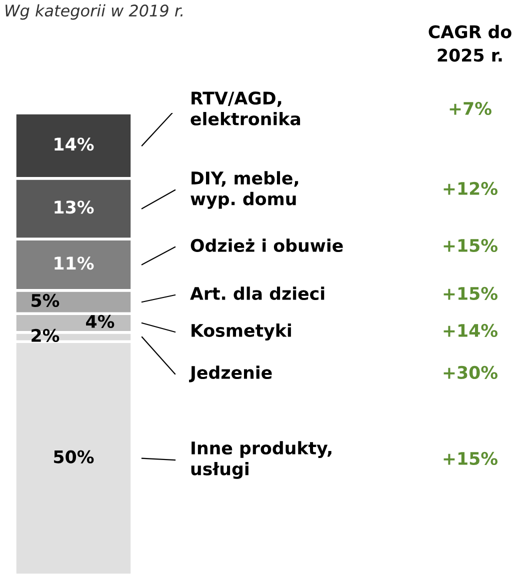 Image resolution: width=527 pixels, height=581 pixels. Describe the element at coordinates (74, 207) in the screenshot. I see `data-label: 13%` at that location.